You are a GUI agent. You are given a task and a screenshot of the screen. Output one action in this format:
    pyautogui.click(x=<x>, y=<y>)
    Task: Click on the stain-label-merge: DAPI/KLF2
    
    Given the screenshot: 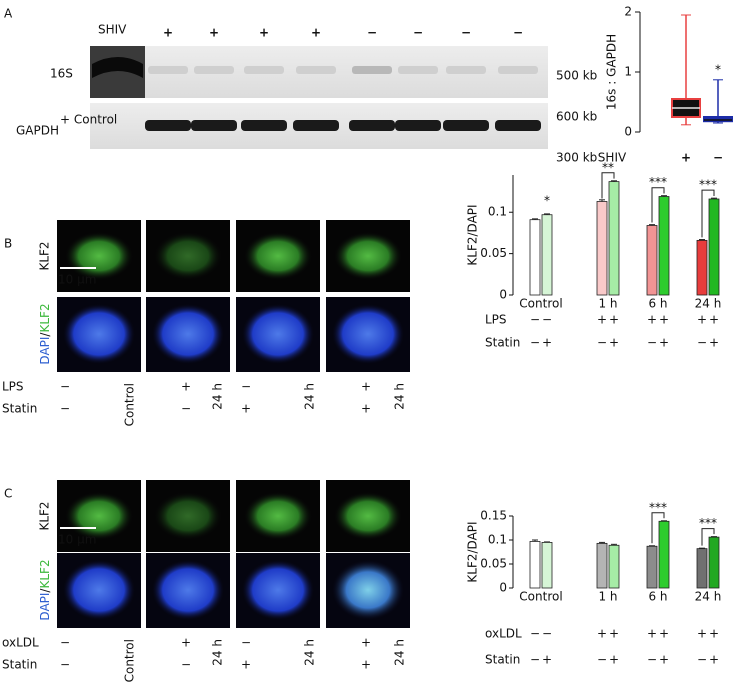 What is the action you would take?
    pyautogui.click(x=45, y=589)
    